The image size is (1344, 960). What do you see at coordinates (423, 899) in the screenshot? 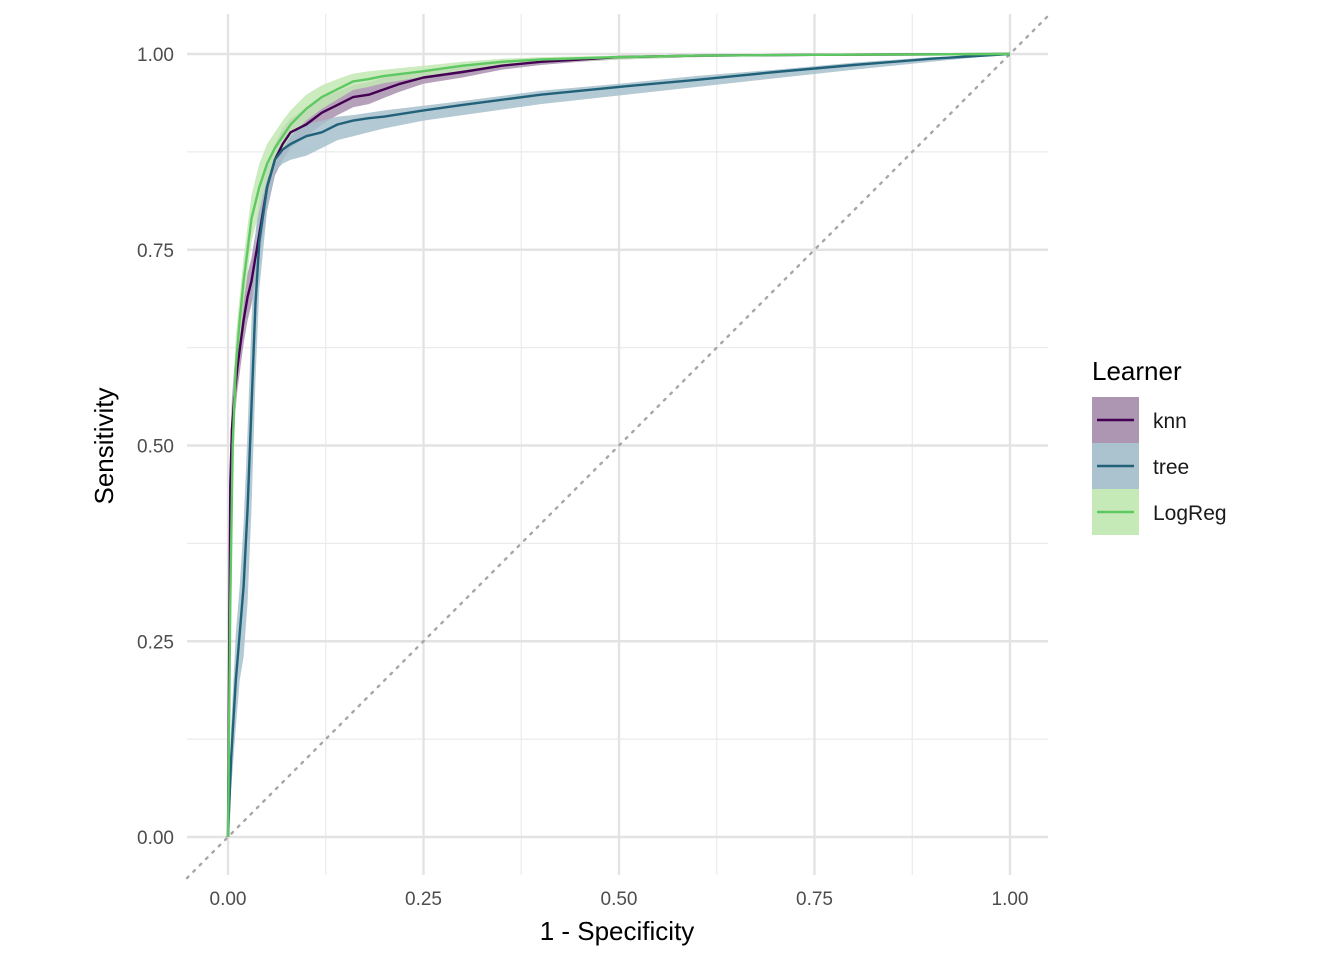
I see `x-tick-label: 0.25` at bounding box center [423, 899].